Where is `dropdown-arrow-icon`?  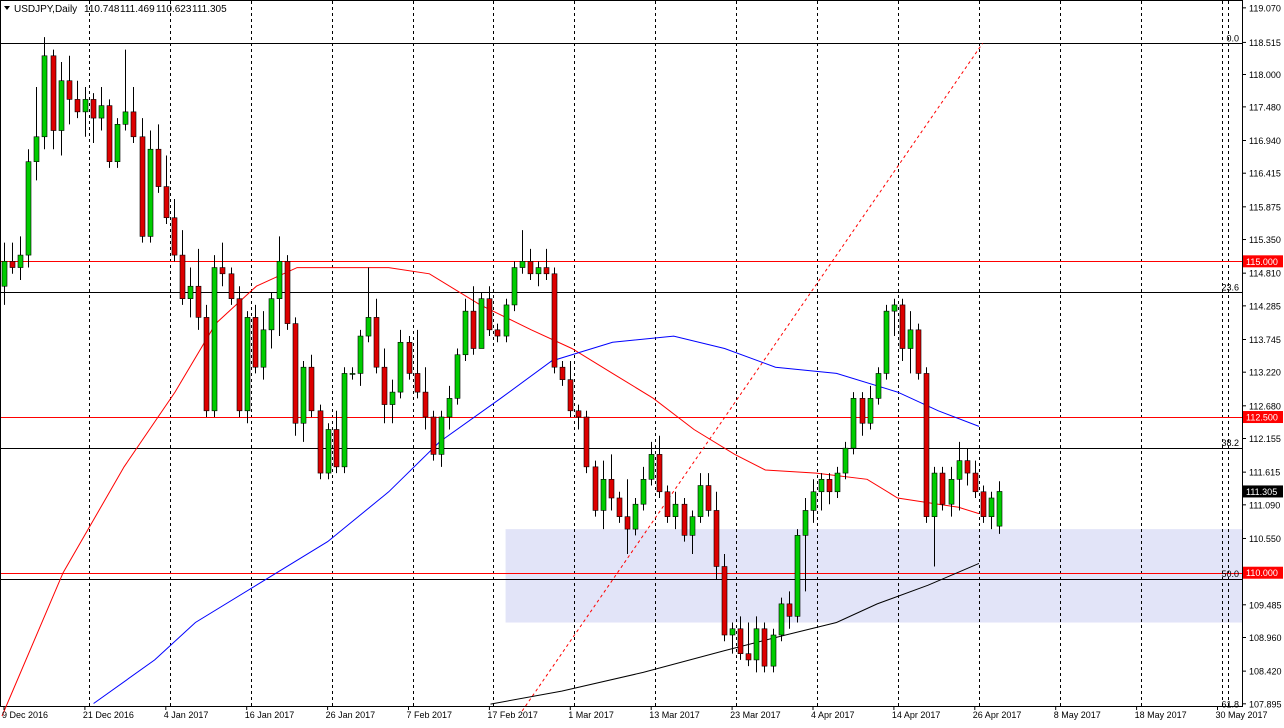 dropdown-arrow-icon is located at coordinates (7, 8).